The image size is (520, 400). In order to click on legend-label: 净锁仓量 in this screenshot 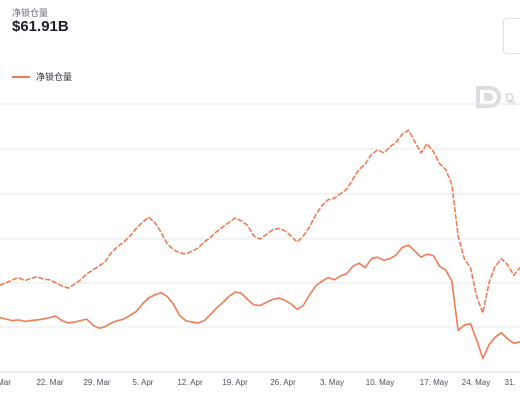, I will do `click(54, 77)`.